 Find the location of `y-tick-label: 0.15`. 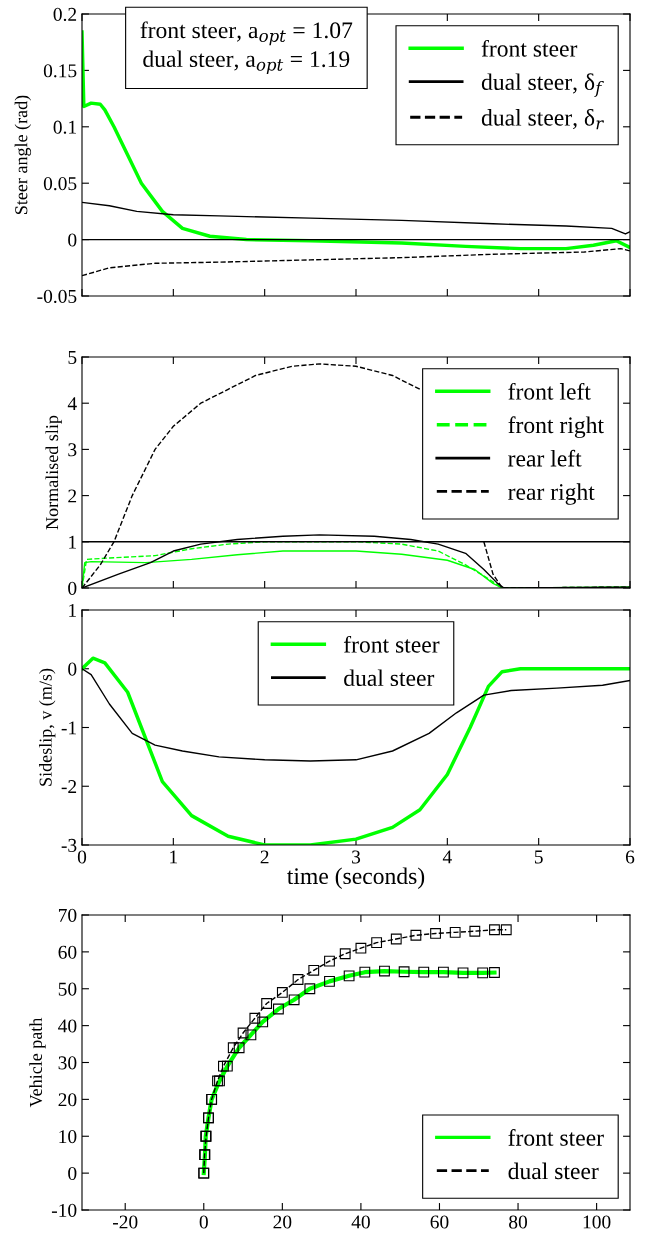

y-tick-label: 0.15 is located at coordinates (60, 71).